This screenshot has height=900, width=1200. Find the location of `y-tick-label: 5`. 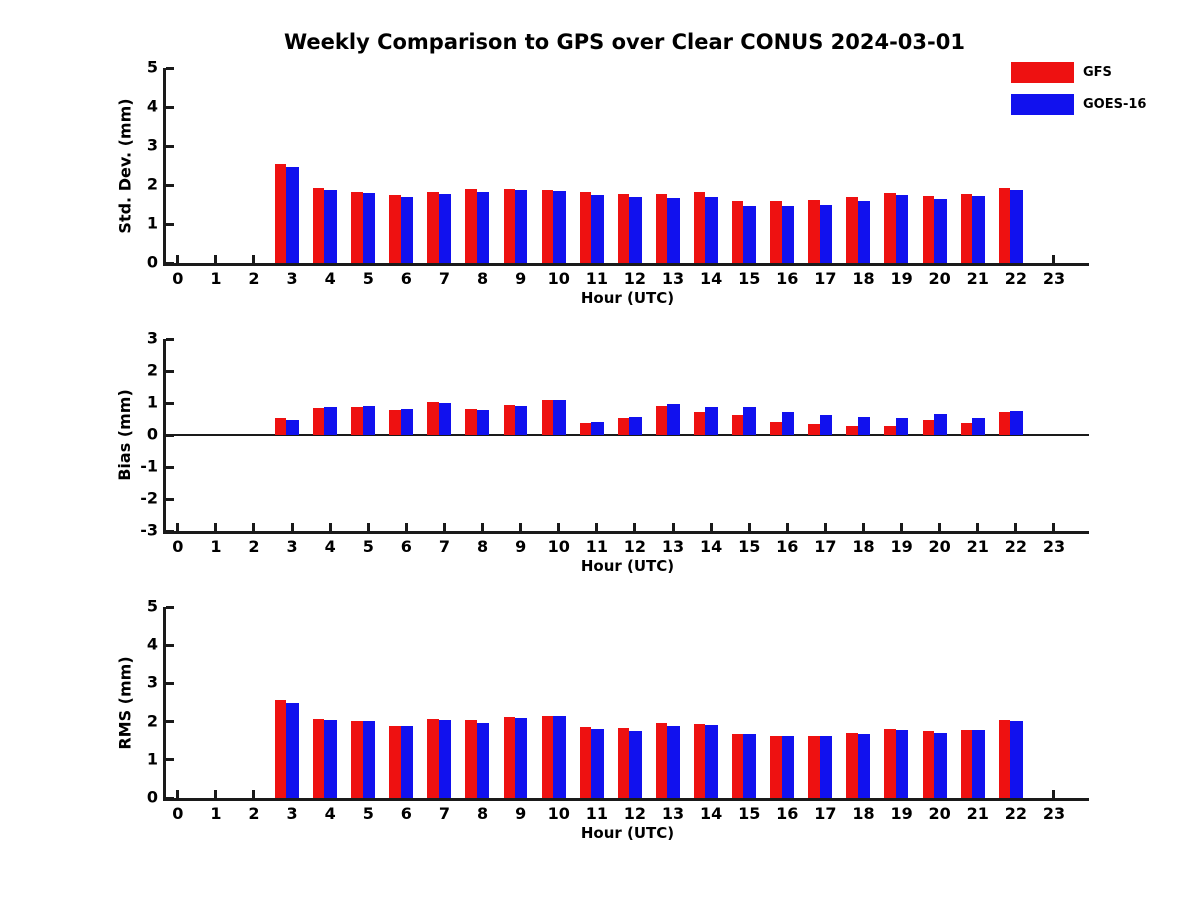

y-tick-label: 5 is located at coordinates (152, 606).